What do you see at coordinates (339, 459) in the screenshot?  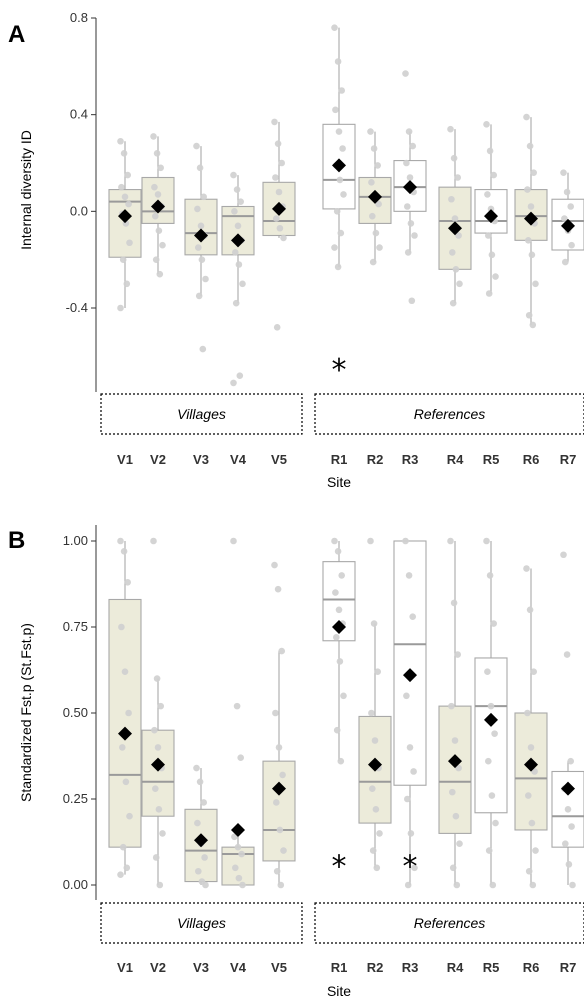 I see `x-tick-label: R1` at bounding box center [339, 459].